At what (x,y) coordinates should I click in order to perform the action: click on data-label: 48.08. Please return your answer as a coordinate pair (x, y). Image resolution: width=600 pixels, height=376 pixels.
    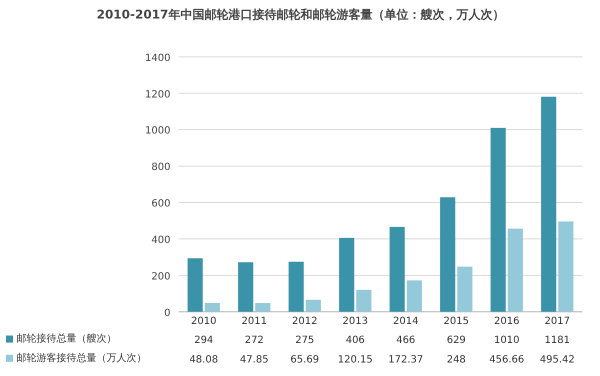
    Looking at the image, I should click on (203, 360).